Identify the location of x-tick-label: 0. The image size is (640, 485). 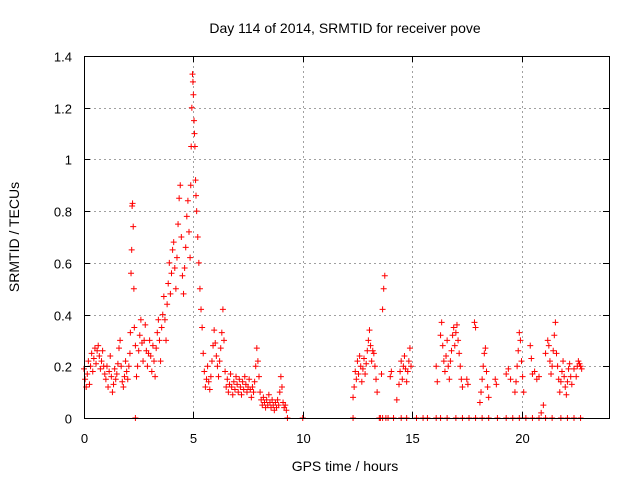
(84, 438).